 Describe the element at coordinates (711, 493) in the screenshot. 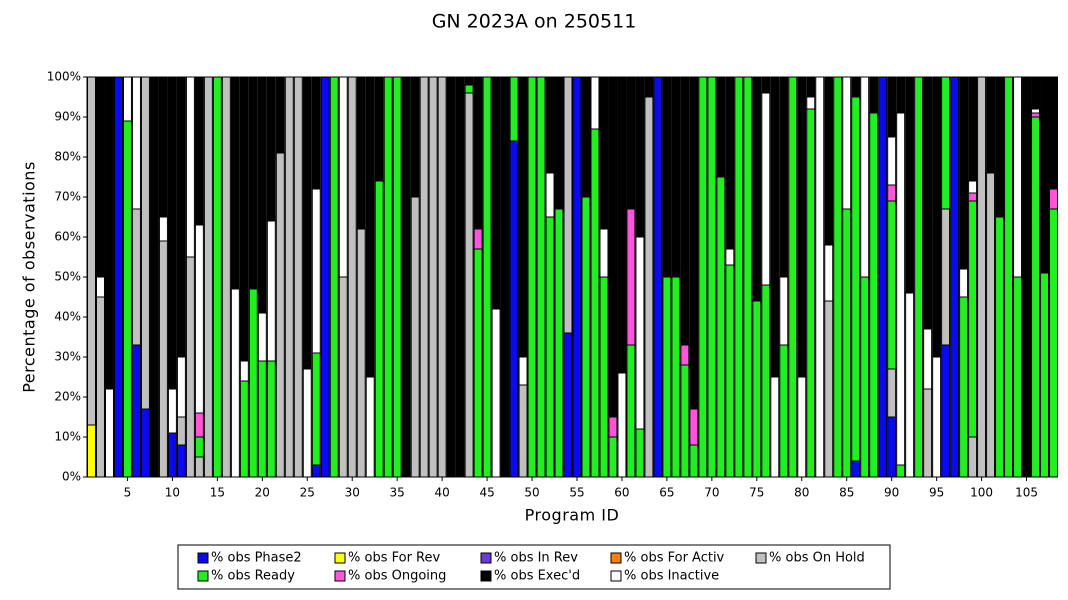

I see `x-tick-label: 70` at that location.